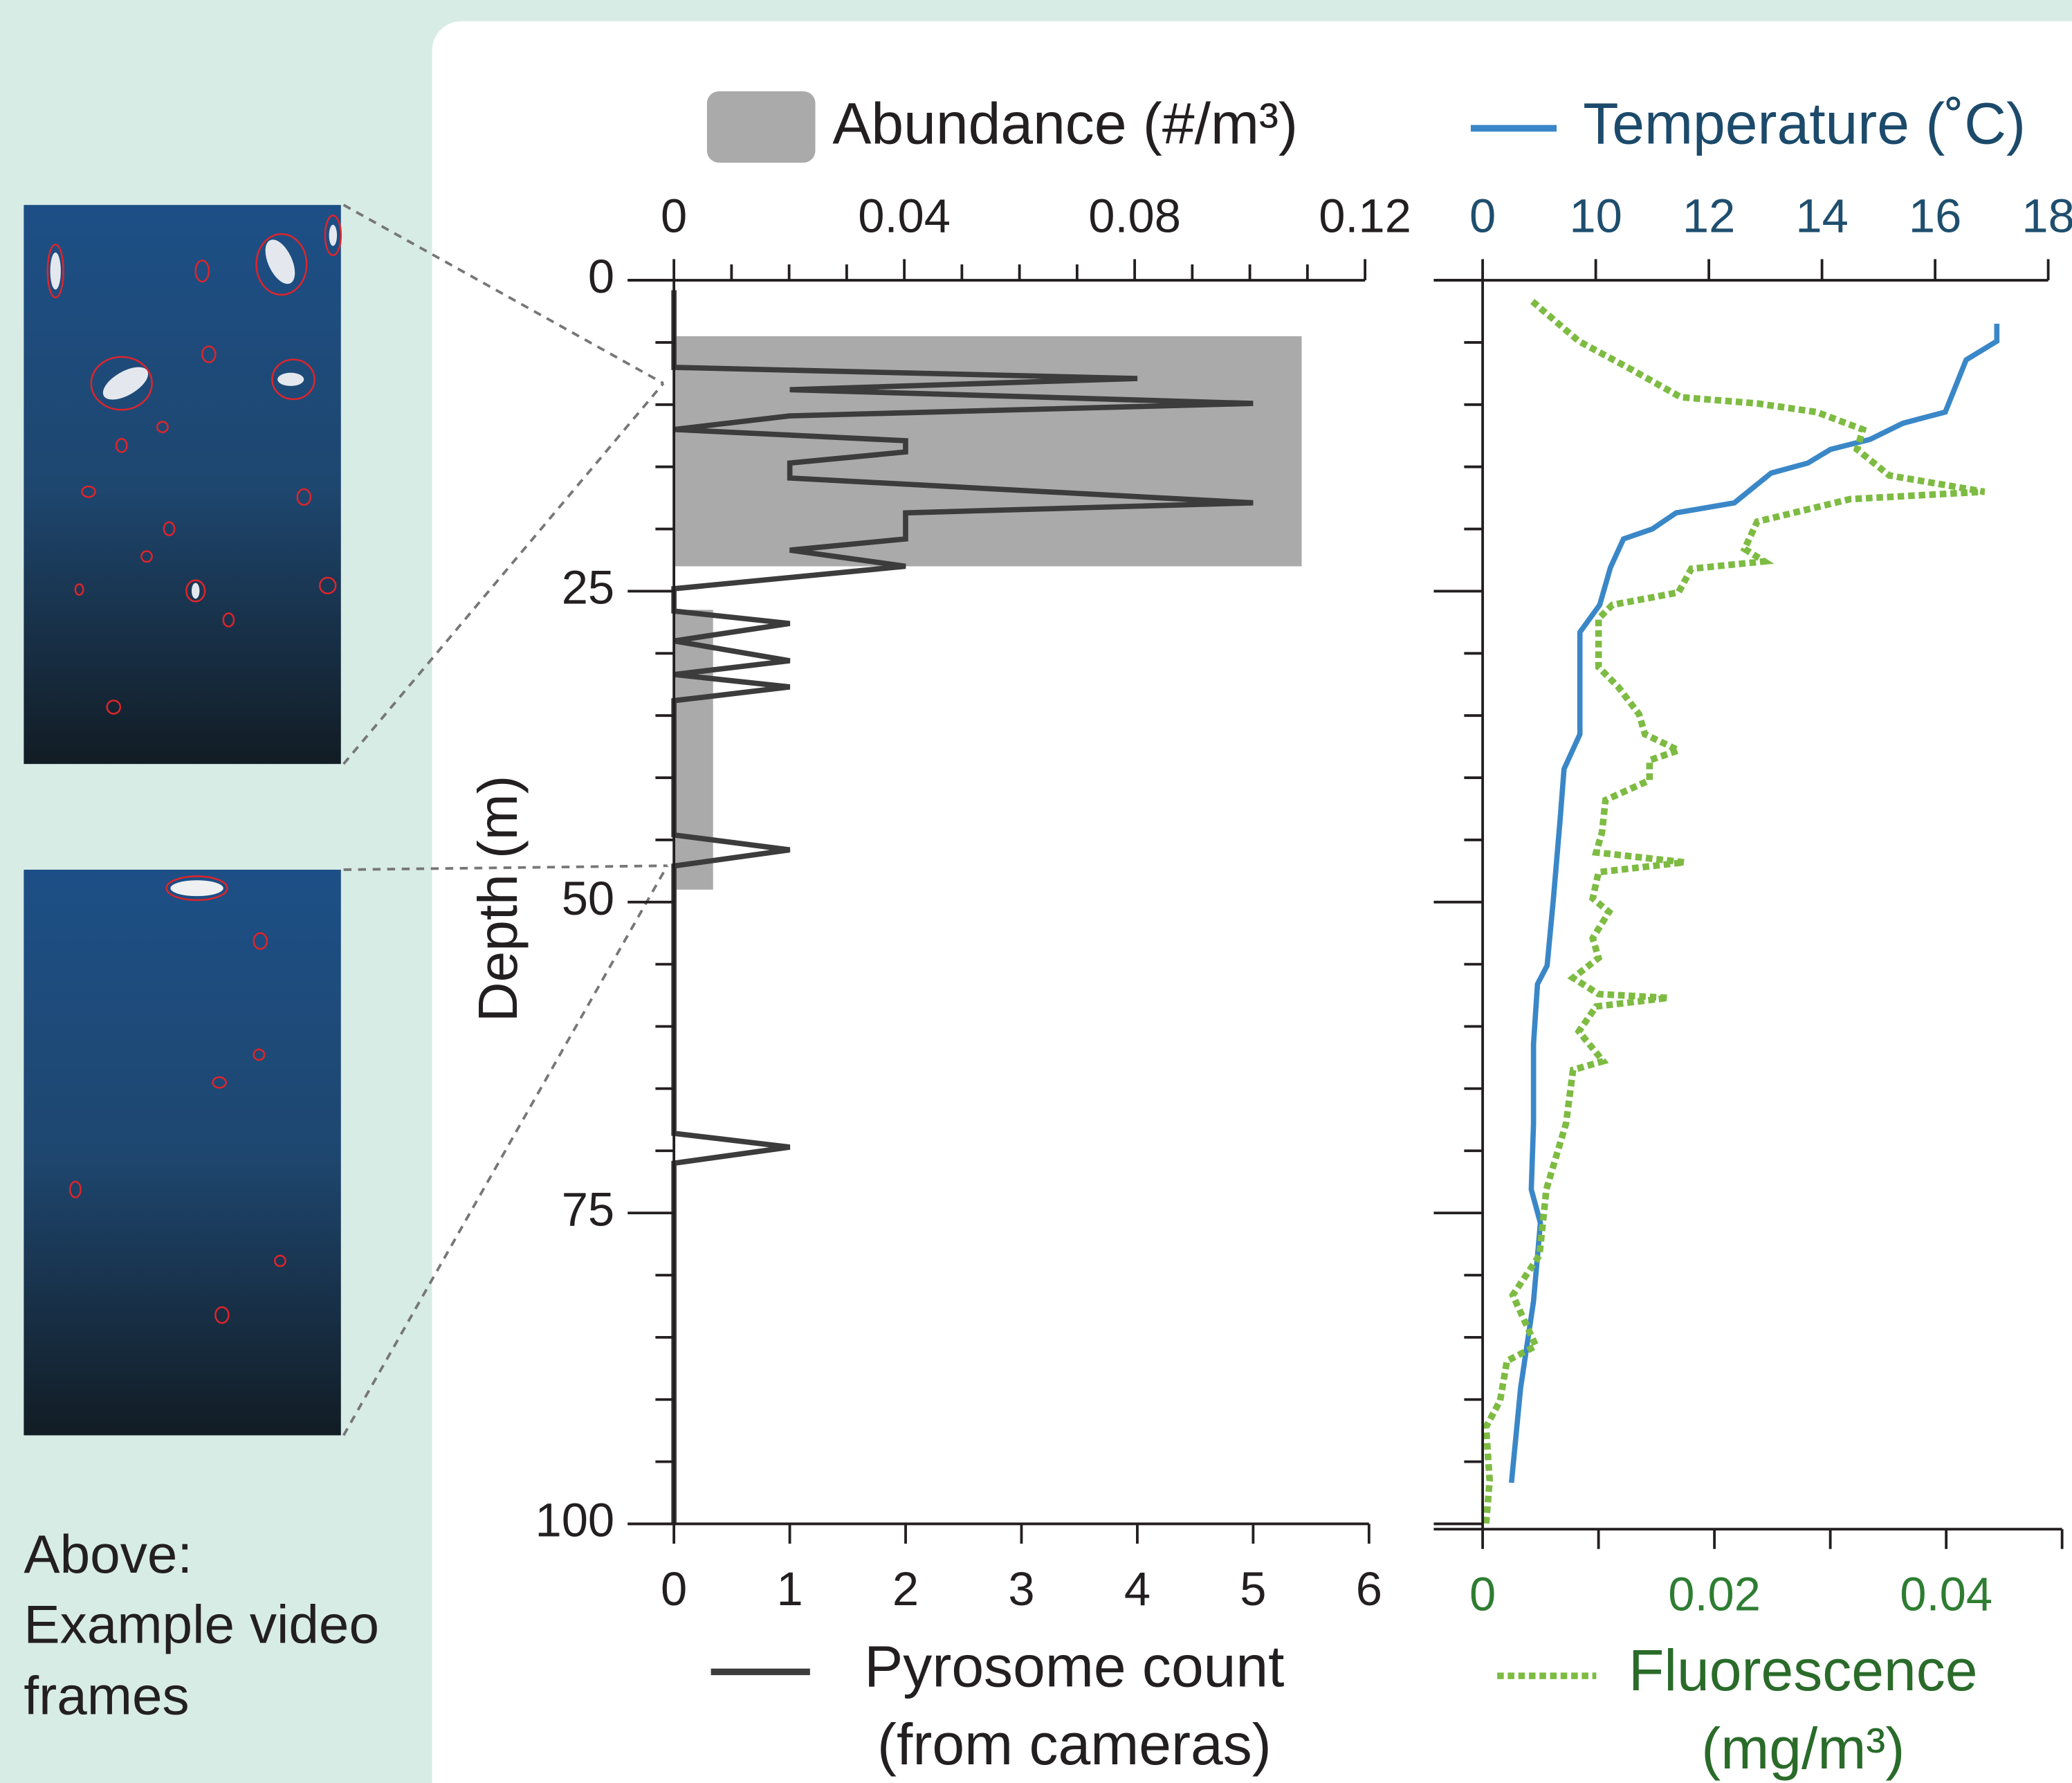 The width and height of the screenshot is (2072, 1783). I want to click on caption-box: Above: Example video frames, so click(202, 1625).